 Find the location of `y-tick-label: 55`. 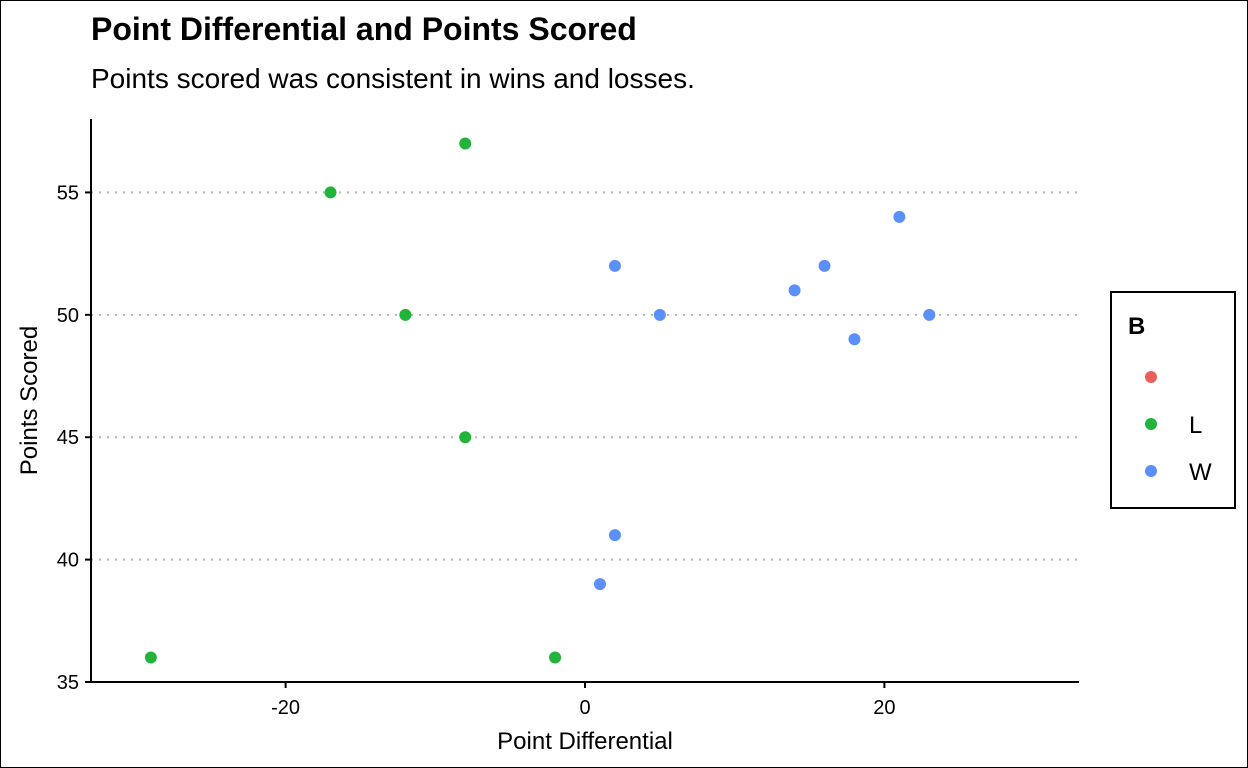

y-tick-label: 55 is located at coordinates (68, 193).